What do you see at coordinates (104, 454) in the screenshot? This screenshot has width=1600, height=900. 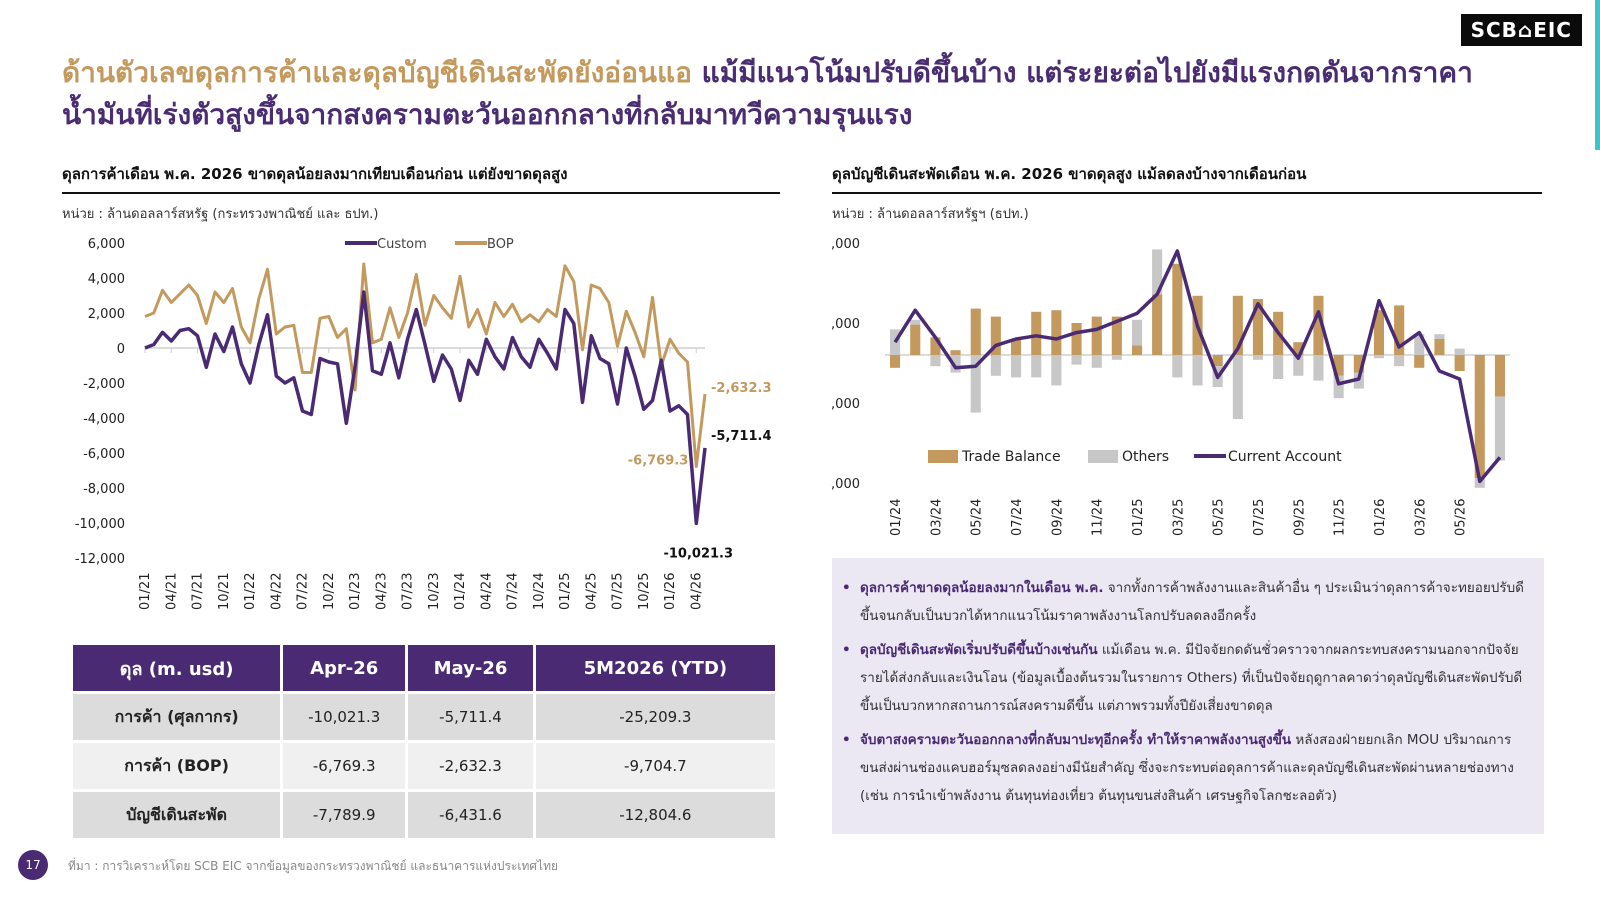 I see `y-tick-label: -6,000` at bounding box center [104, 454].